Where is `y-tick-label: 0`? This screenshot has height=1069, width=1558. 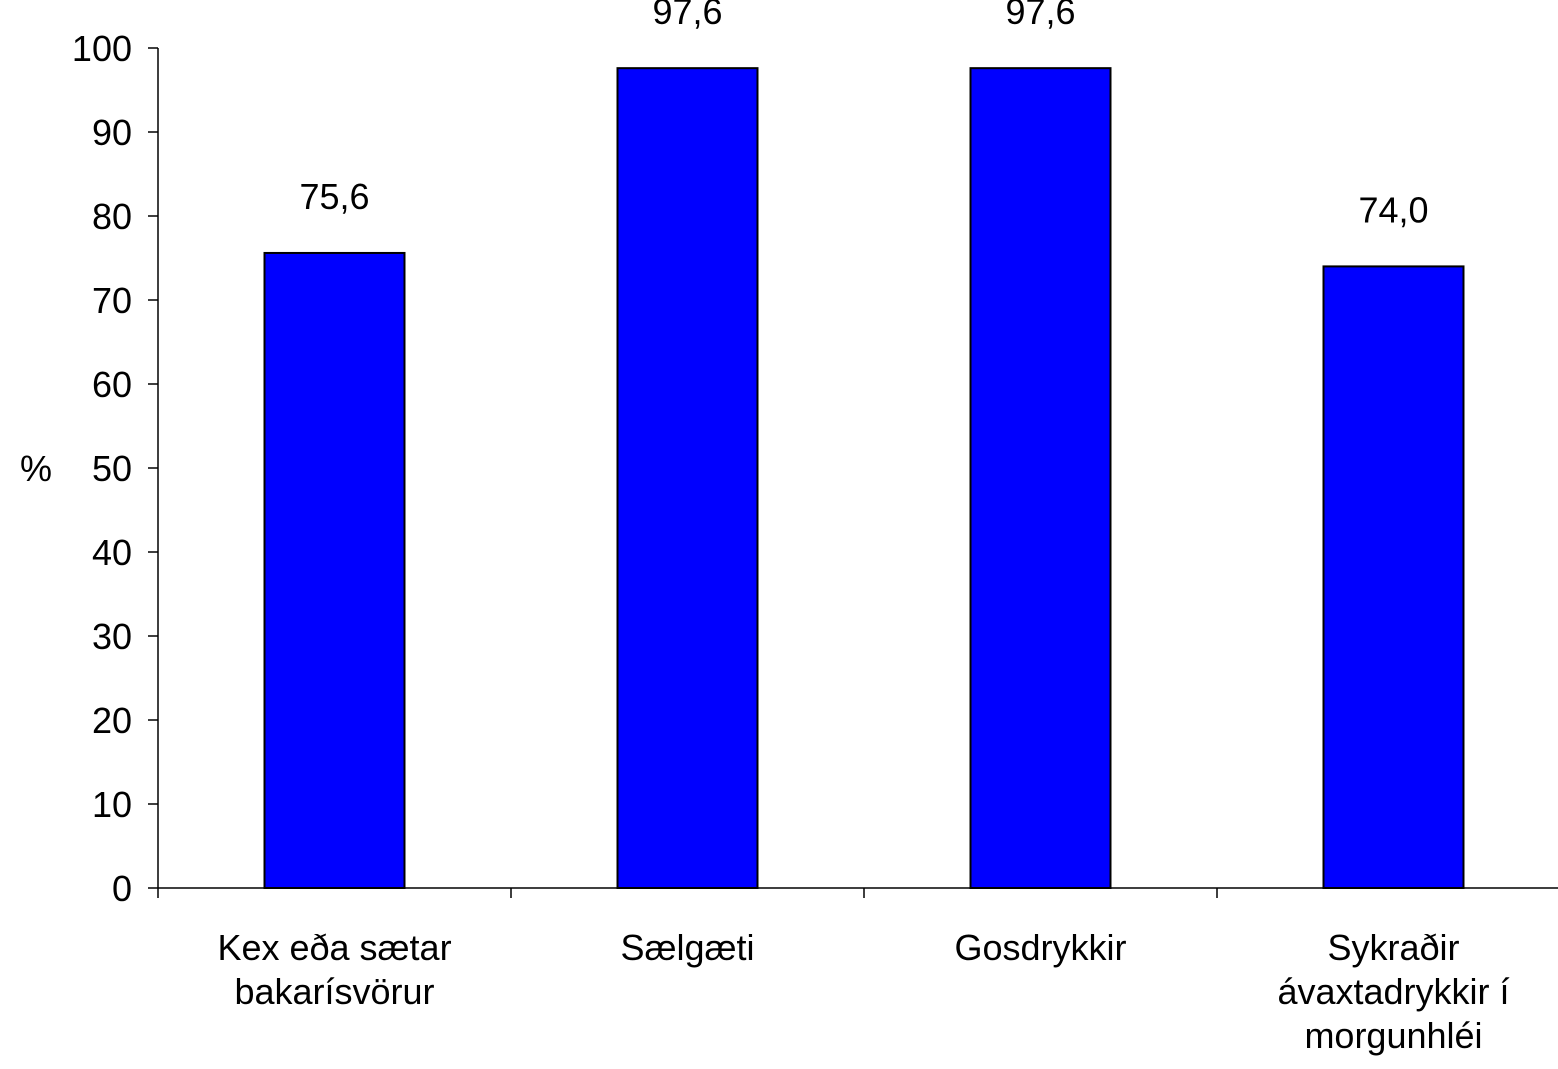 y-tick-label: 0 is located at coordinates (122, 888).